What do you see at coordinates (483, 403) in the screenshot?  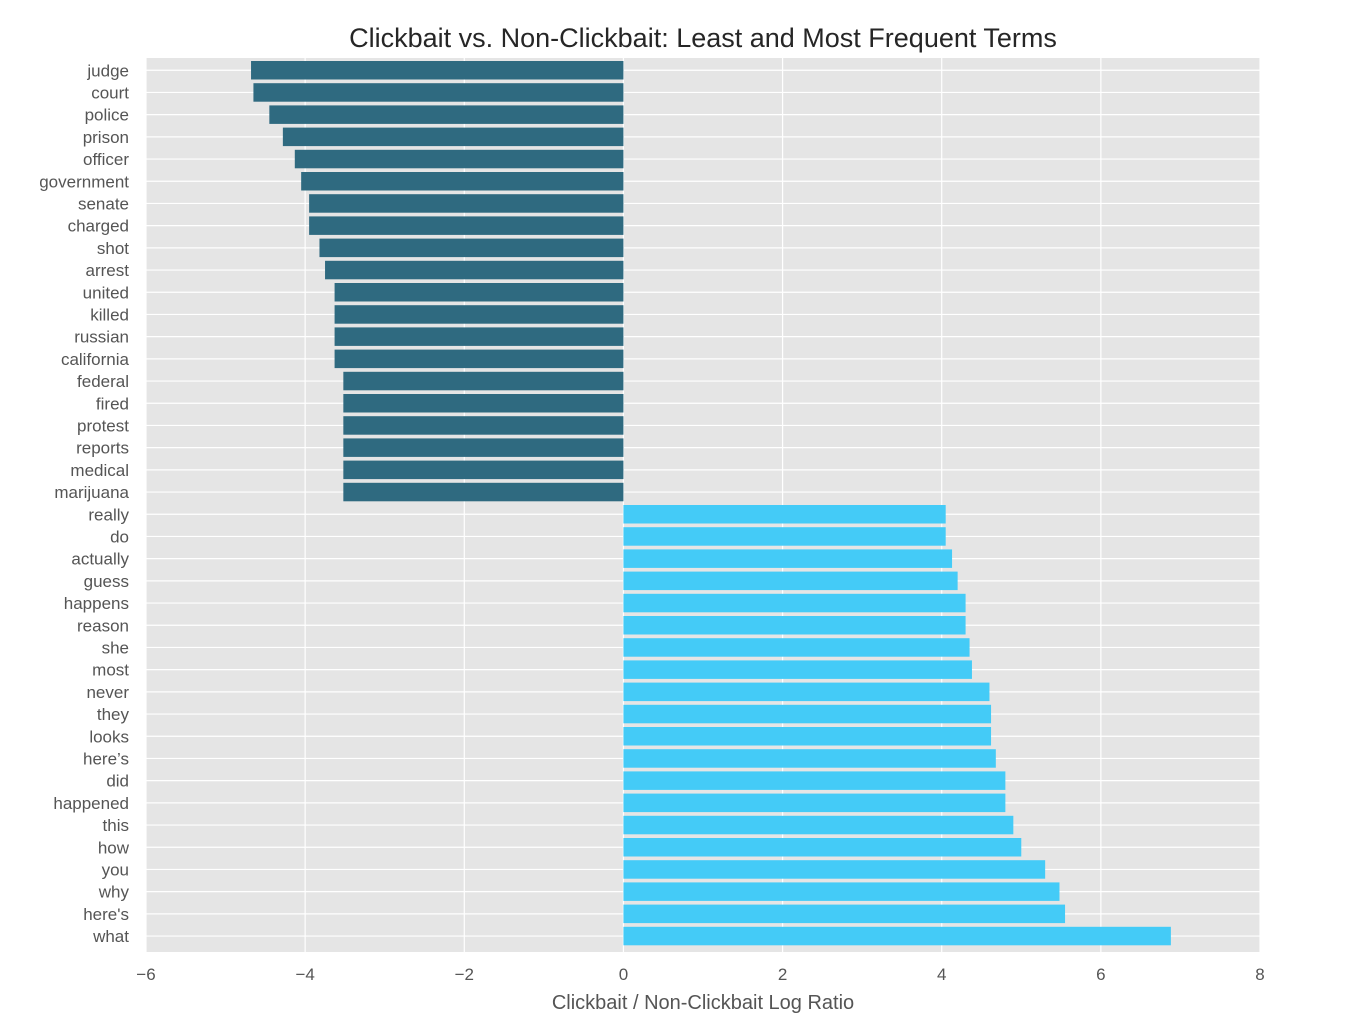 I see `bar-fired` at bounding box center [483, 403].